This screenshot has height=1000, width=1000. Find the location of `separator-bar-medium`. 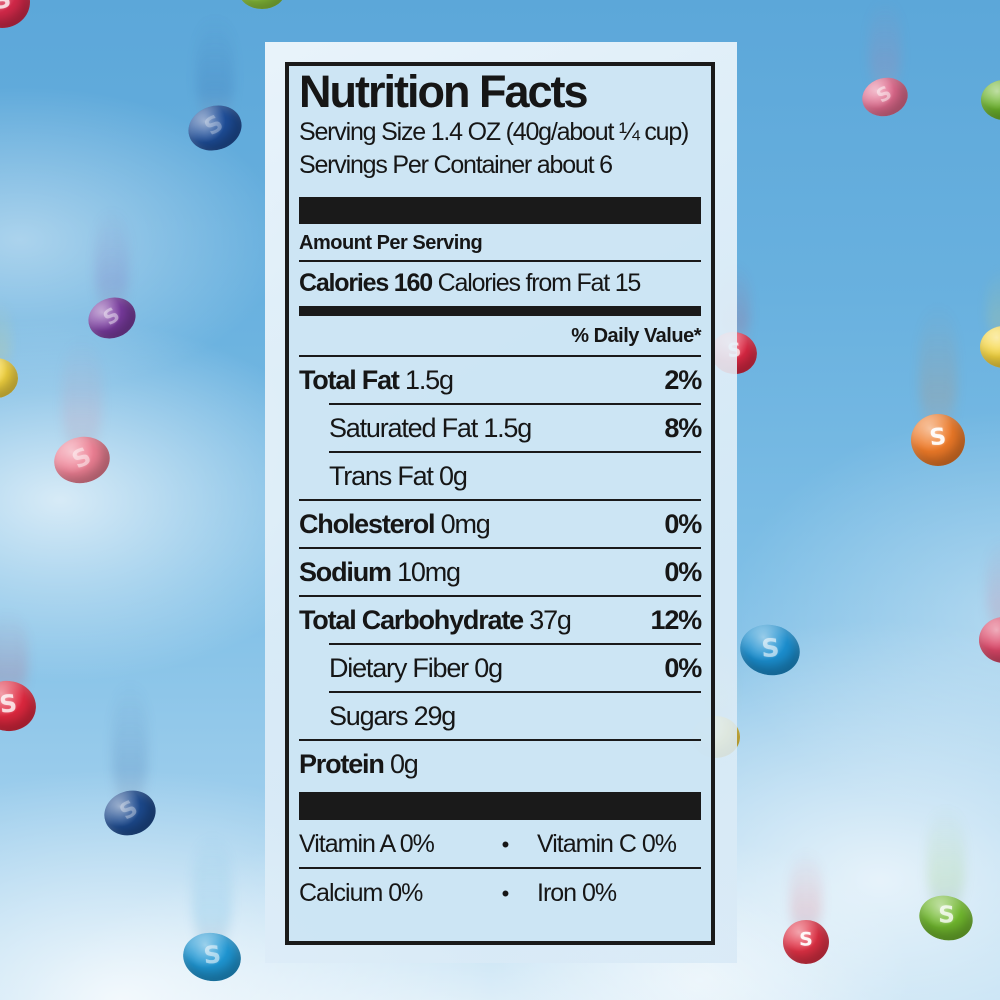

separator-bar-medium is located at coordinates (500, 310).